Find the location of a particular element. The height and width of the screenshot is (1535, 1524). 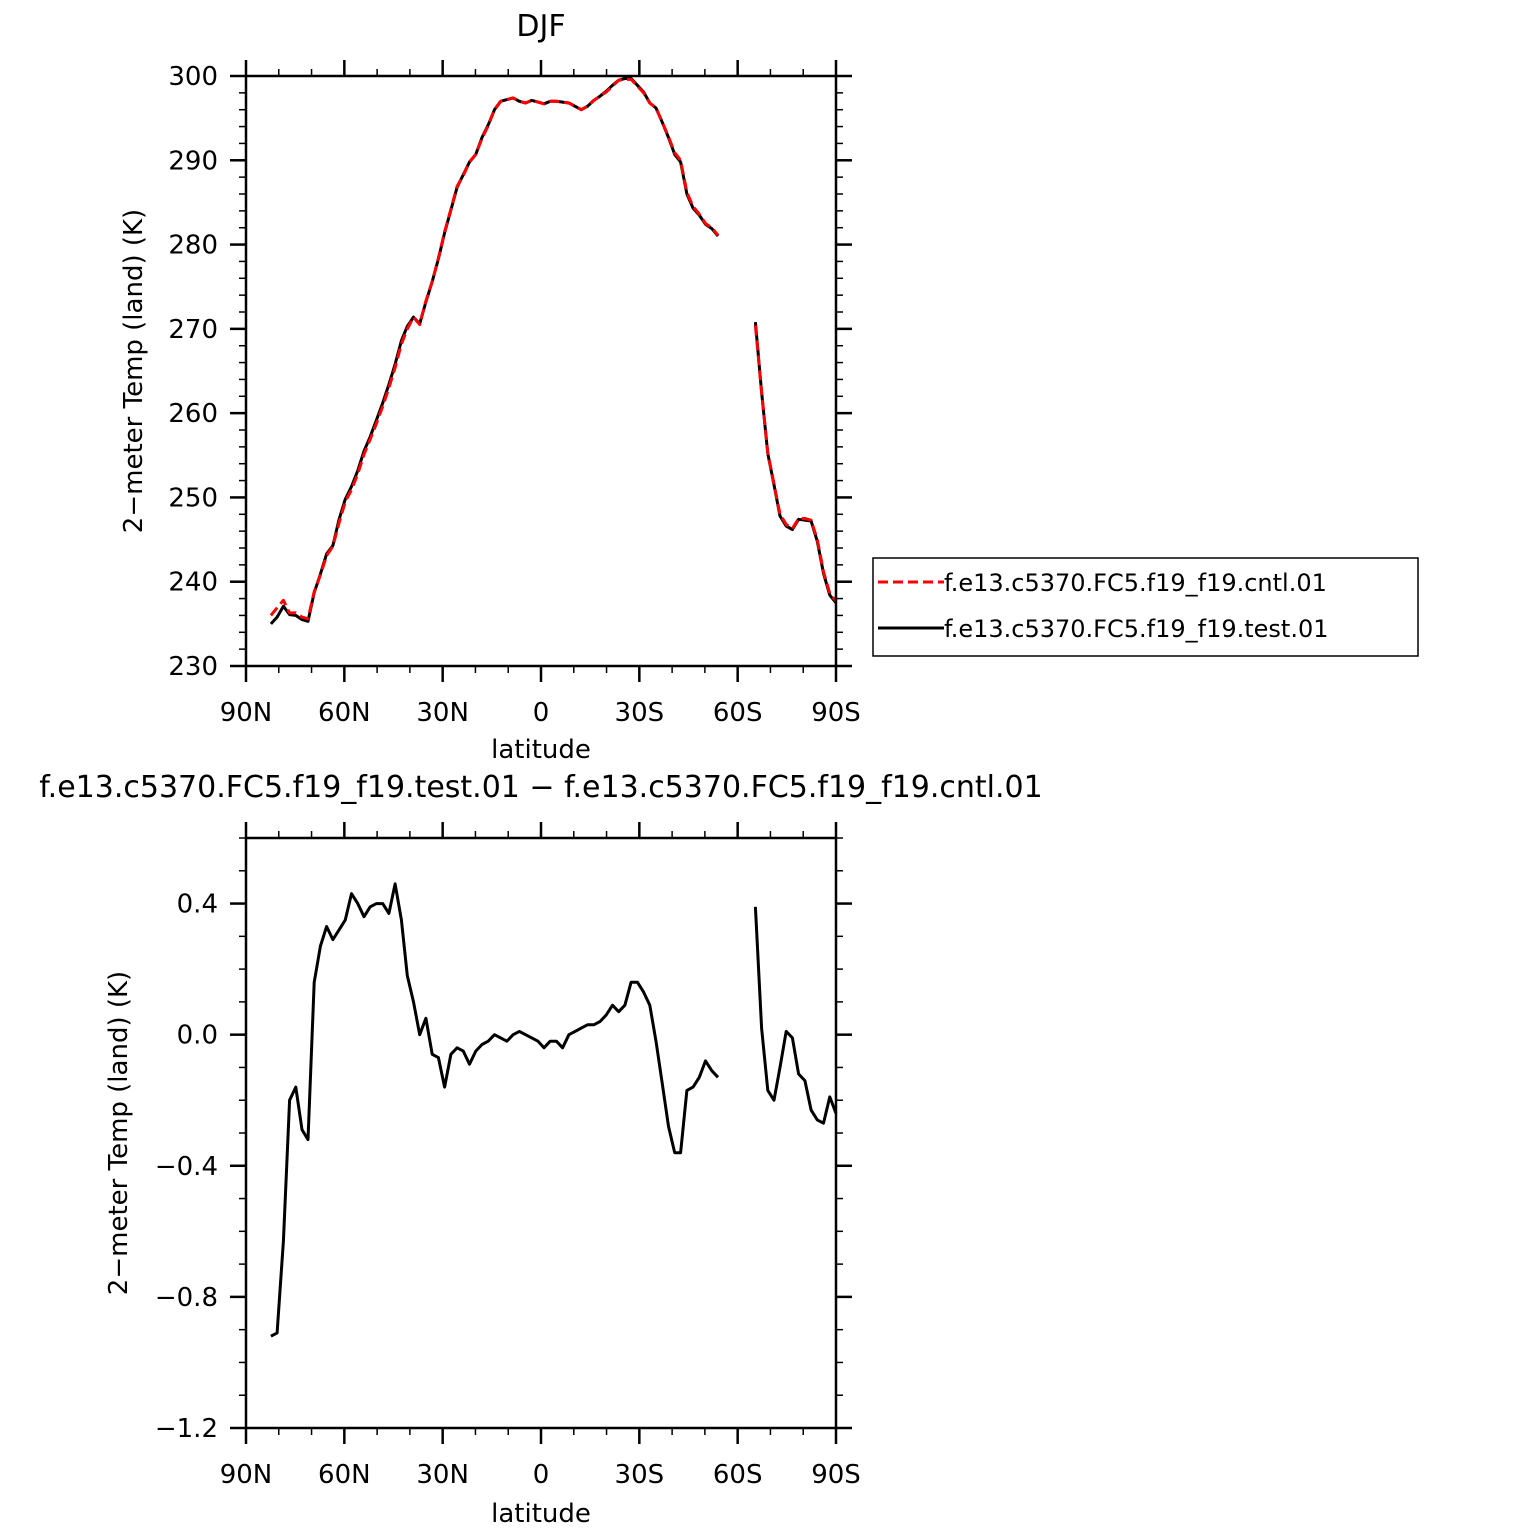

y-tick-label: 0.4 is located at coordinates (197, 905).